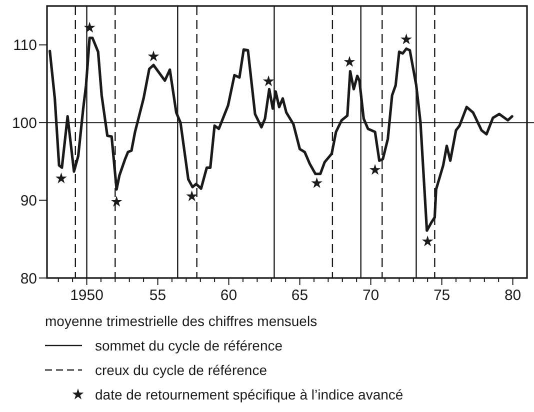 This screenshot has width=534, height=412. What do you see at coordinates (24, 123) in the screenshot?
I see `y-tick-label: 100` at bounding box center [24, 123].